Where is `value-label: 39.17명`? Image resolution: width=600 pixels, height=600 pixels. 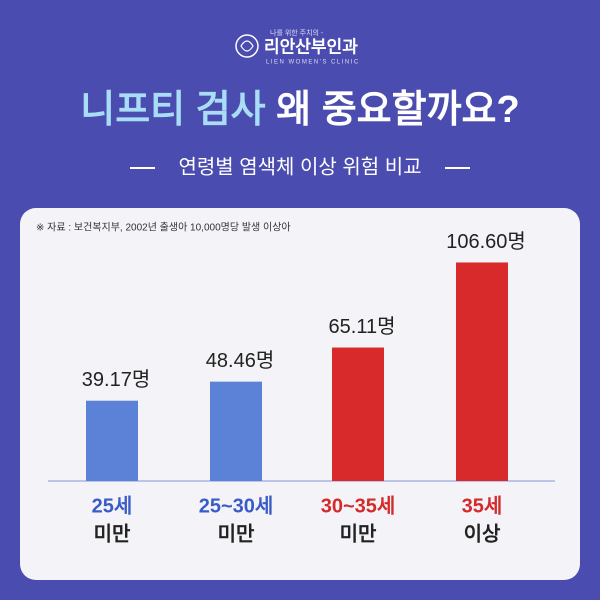
value-label: 39.17명 is located at coordinates (116, 379).